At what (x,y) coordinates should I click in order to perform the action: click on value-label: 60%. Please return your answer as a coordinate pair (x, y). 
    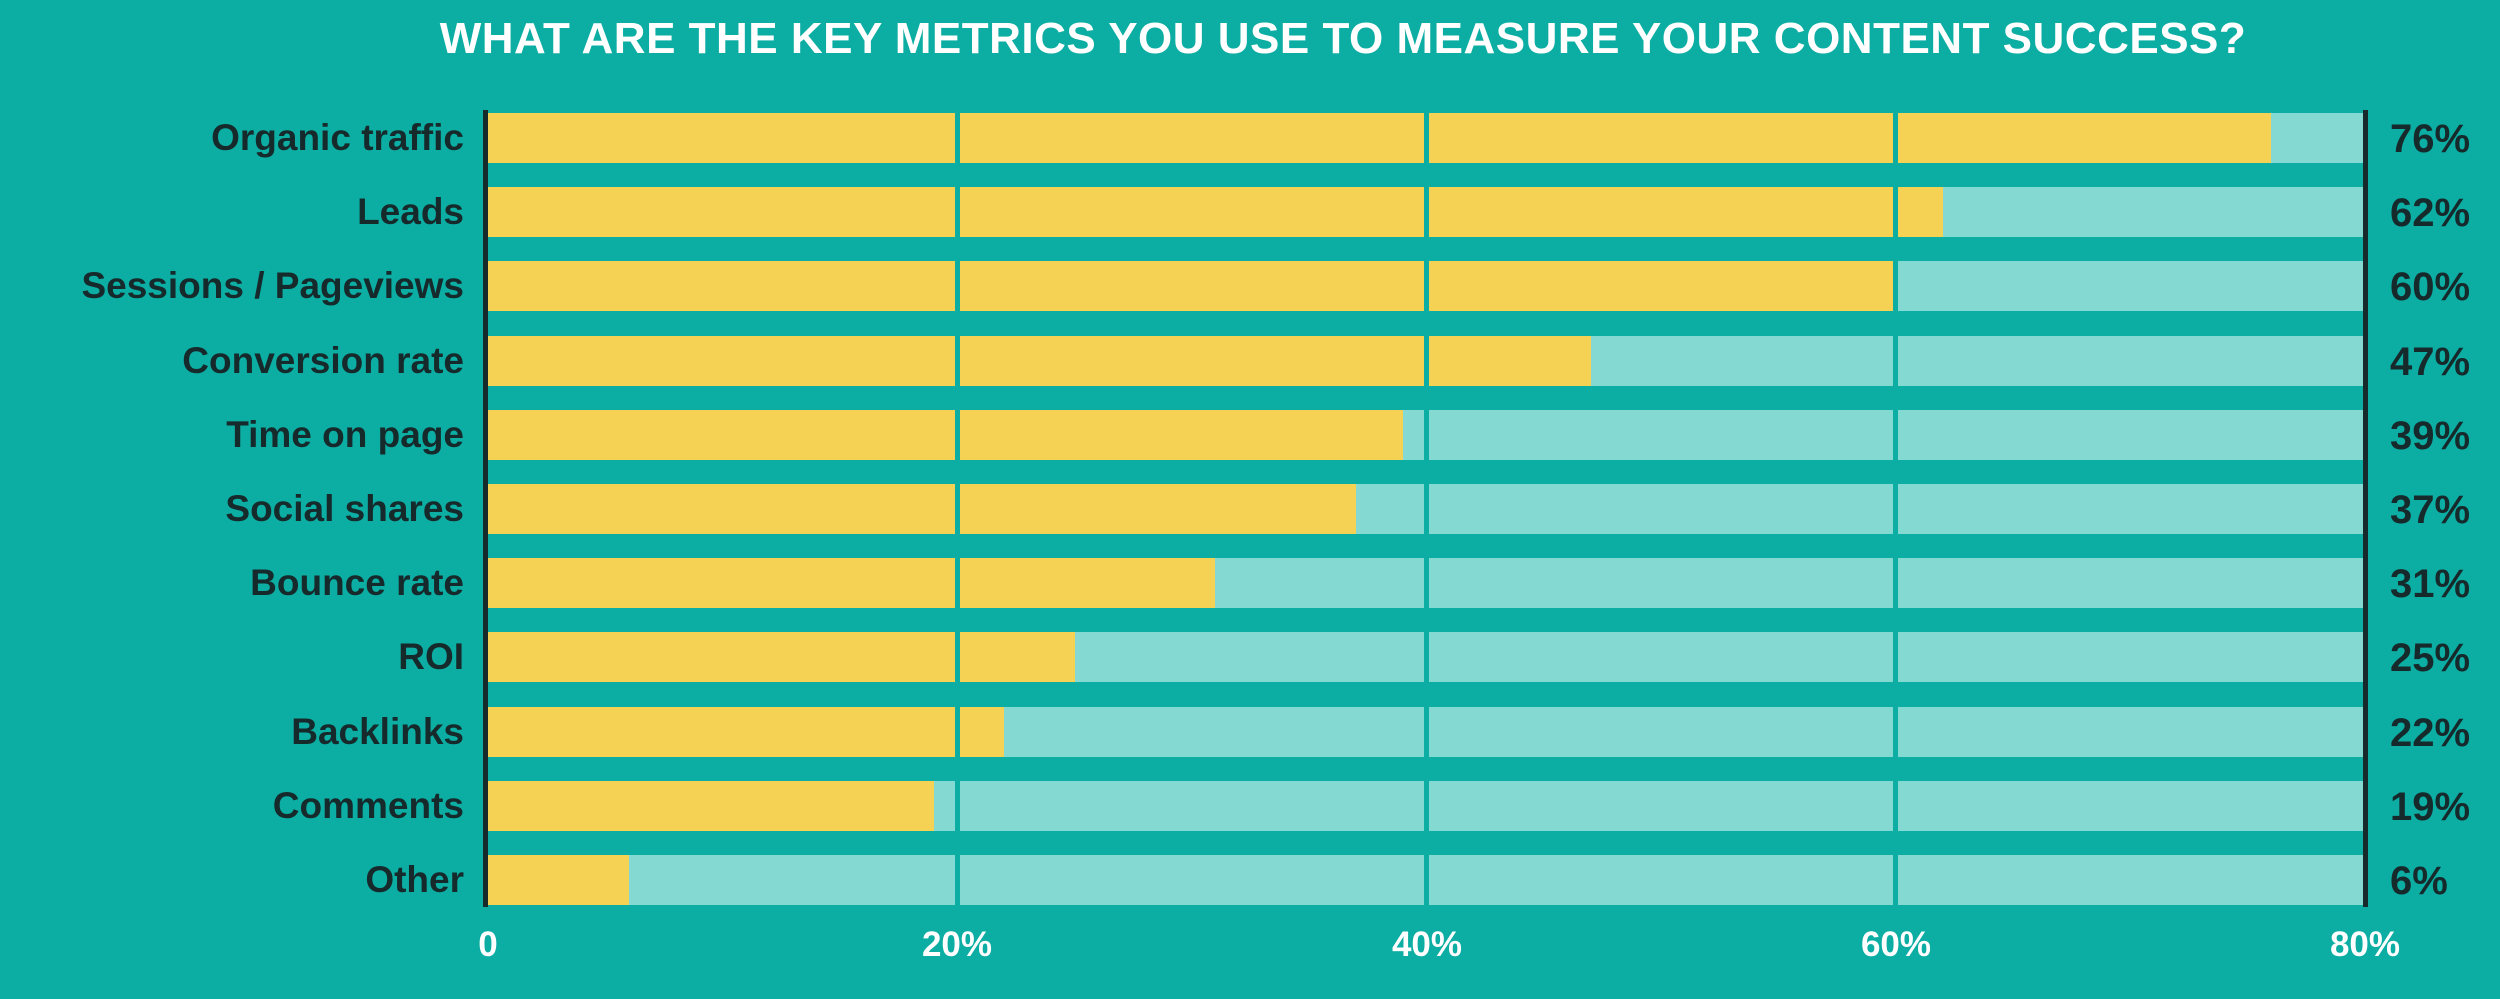
    Looking at the image, I should click on (2430, 287).